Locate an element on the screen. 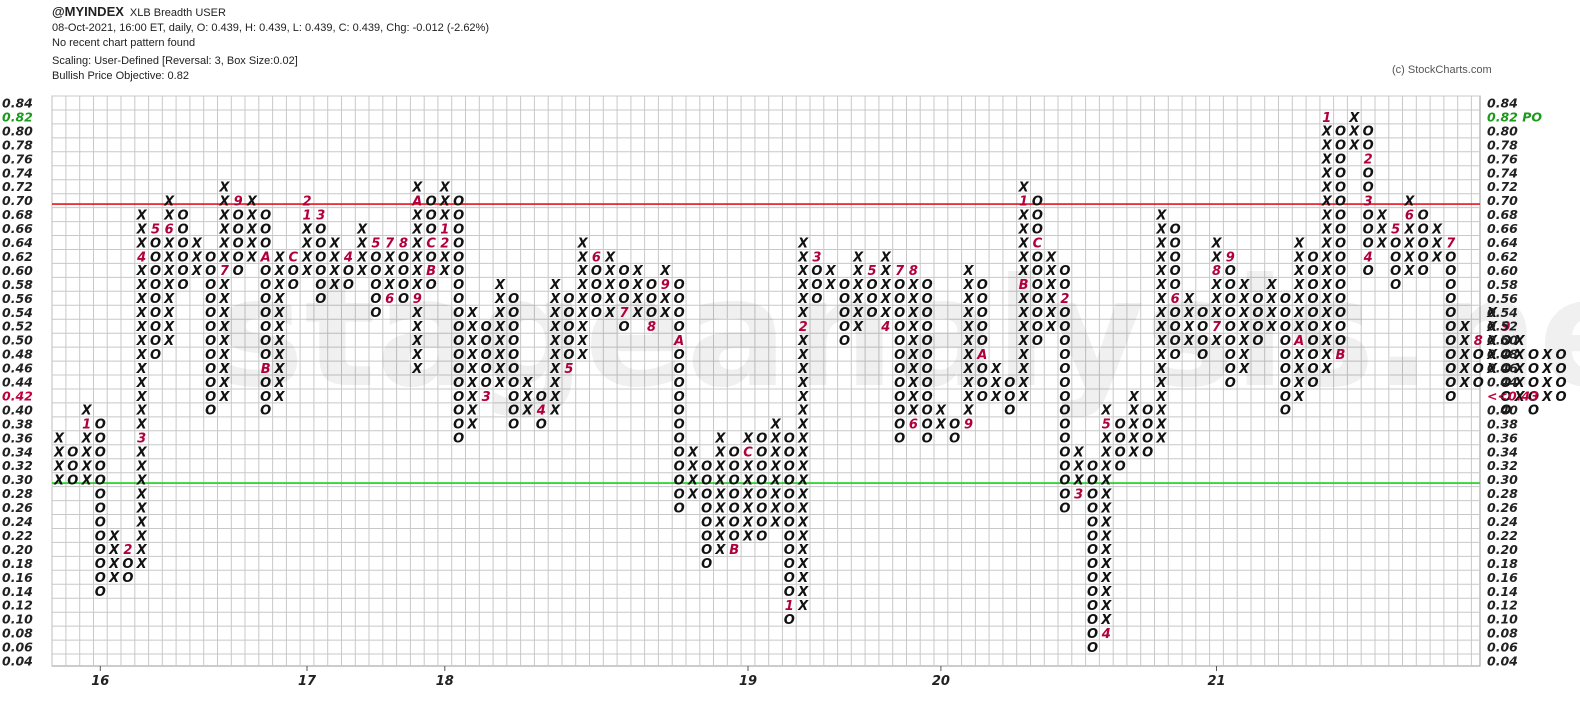 This screenshot has width=1580, height=712. y-tick-label-right: 0.50 is located at coordinates (1502, 340).